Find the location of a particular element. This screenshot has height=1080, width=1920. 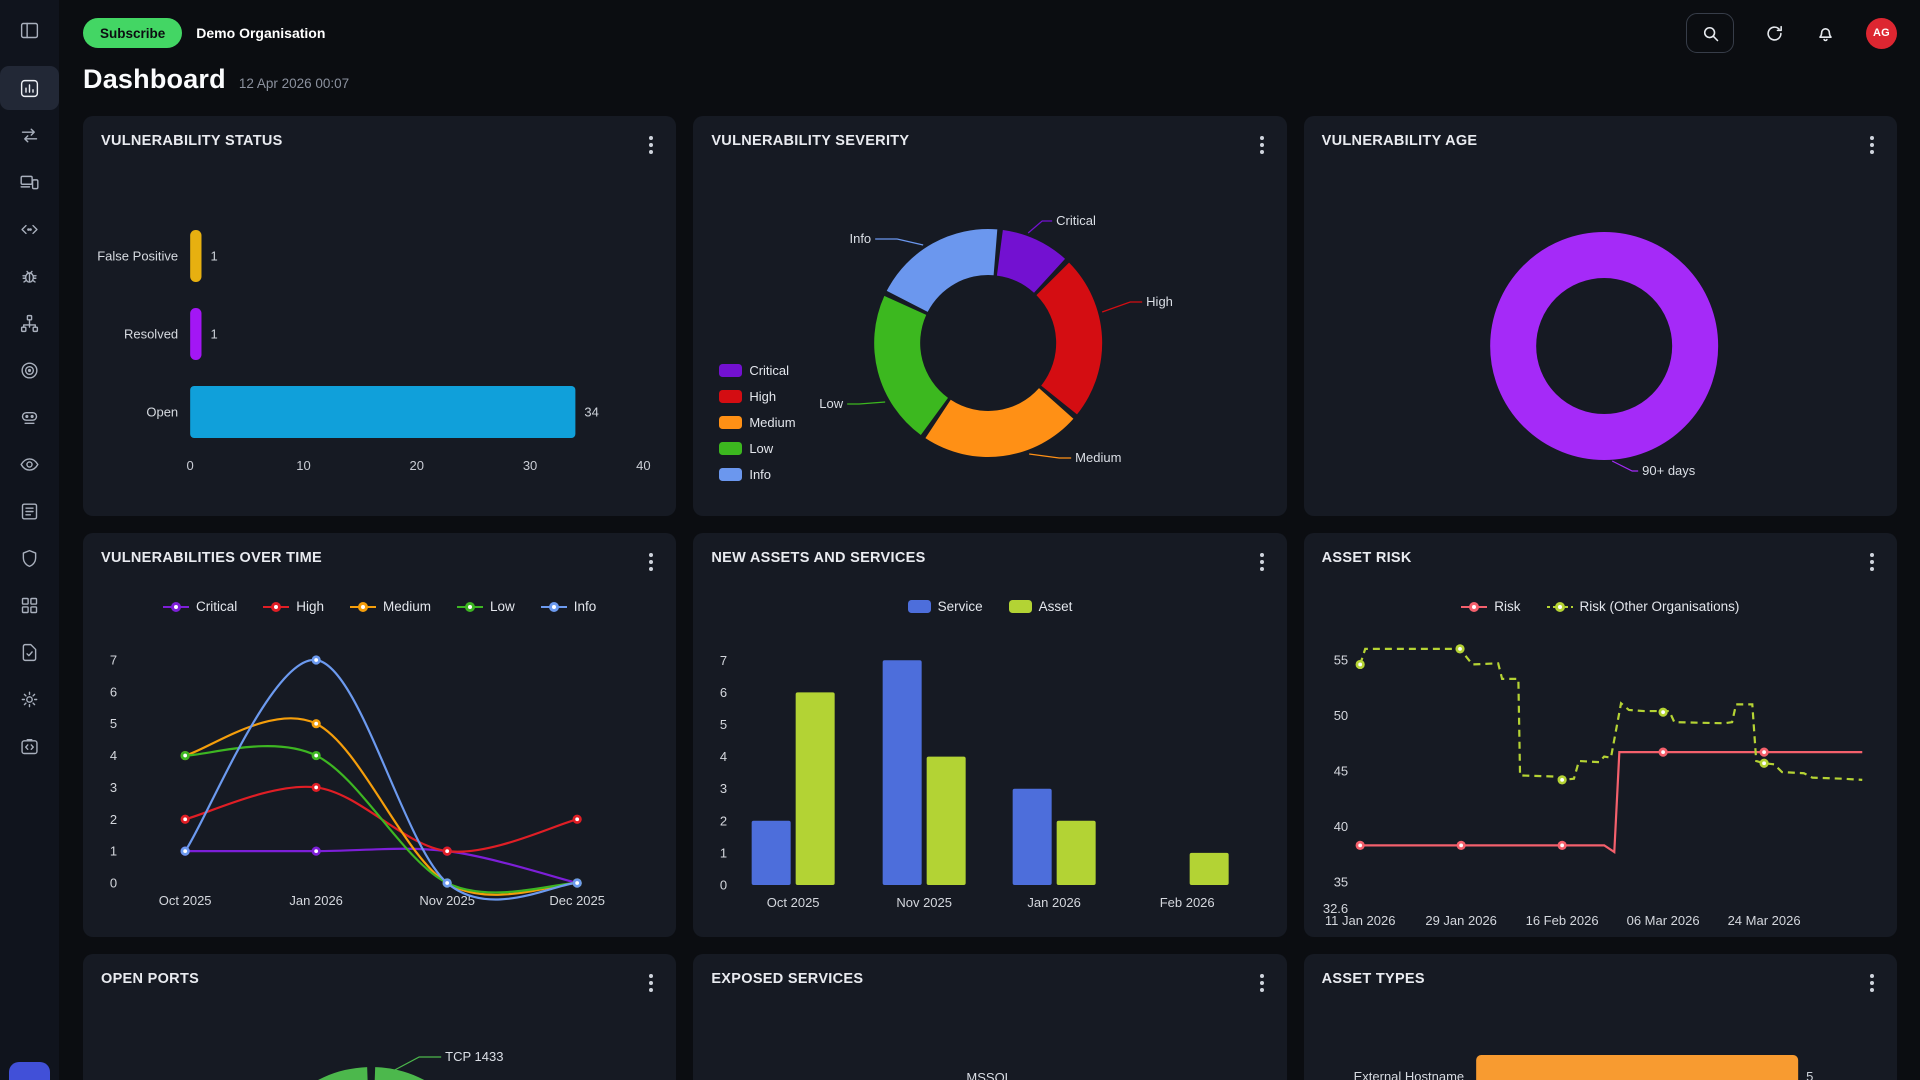

refresh-button is located at coordinates (1774, 33).